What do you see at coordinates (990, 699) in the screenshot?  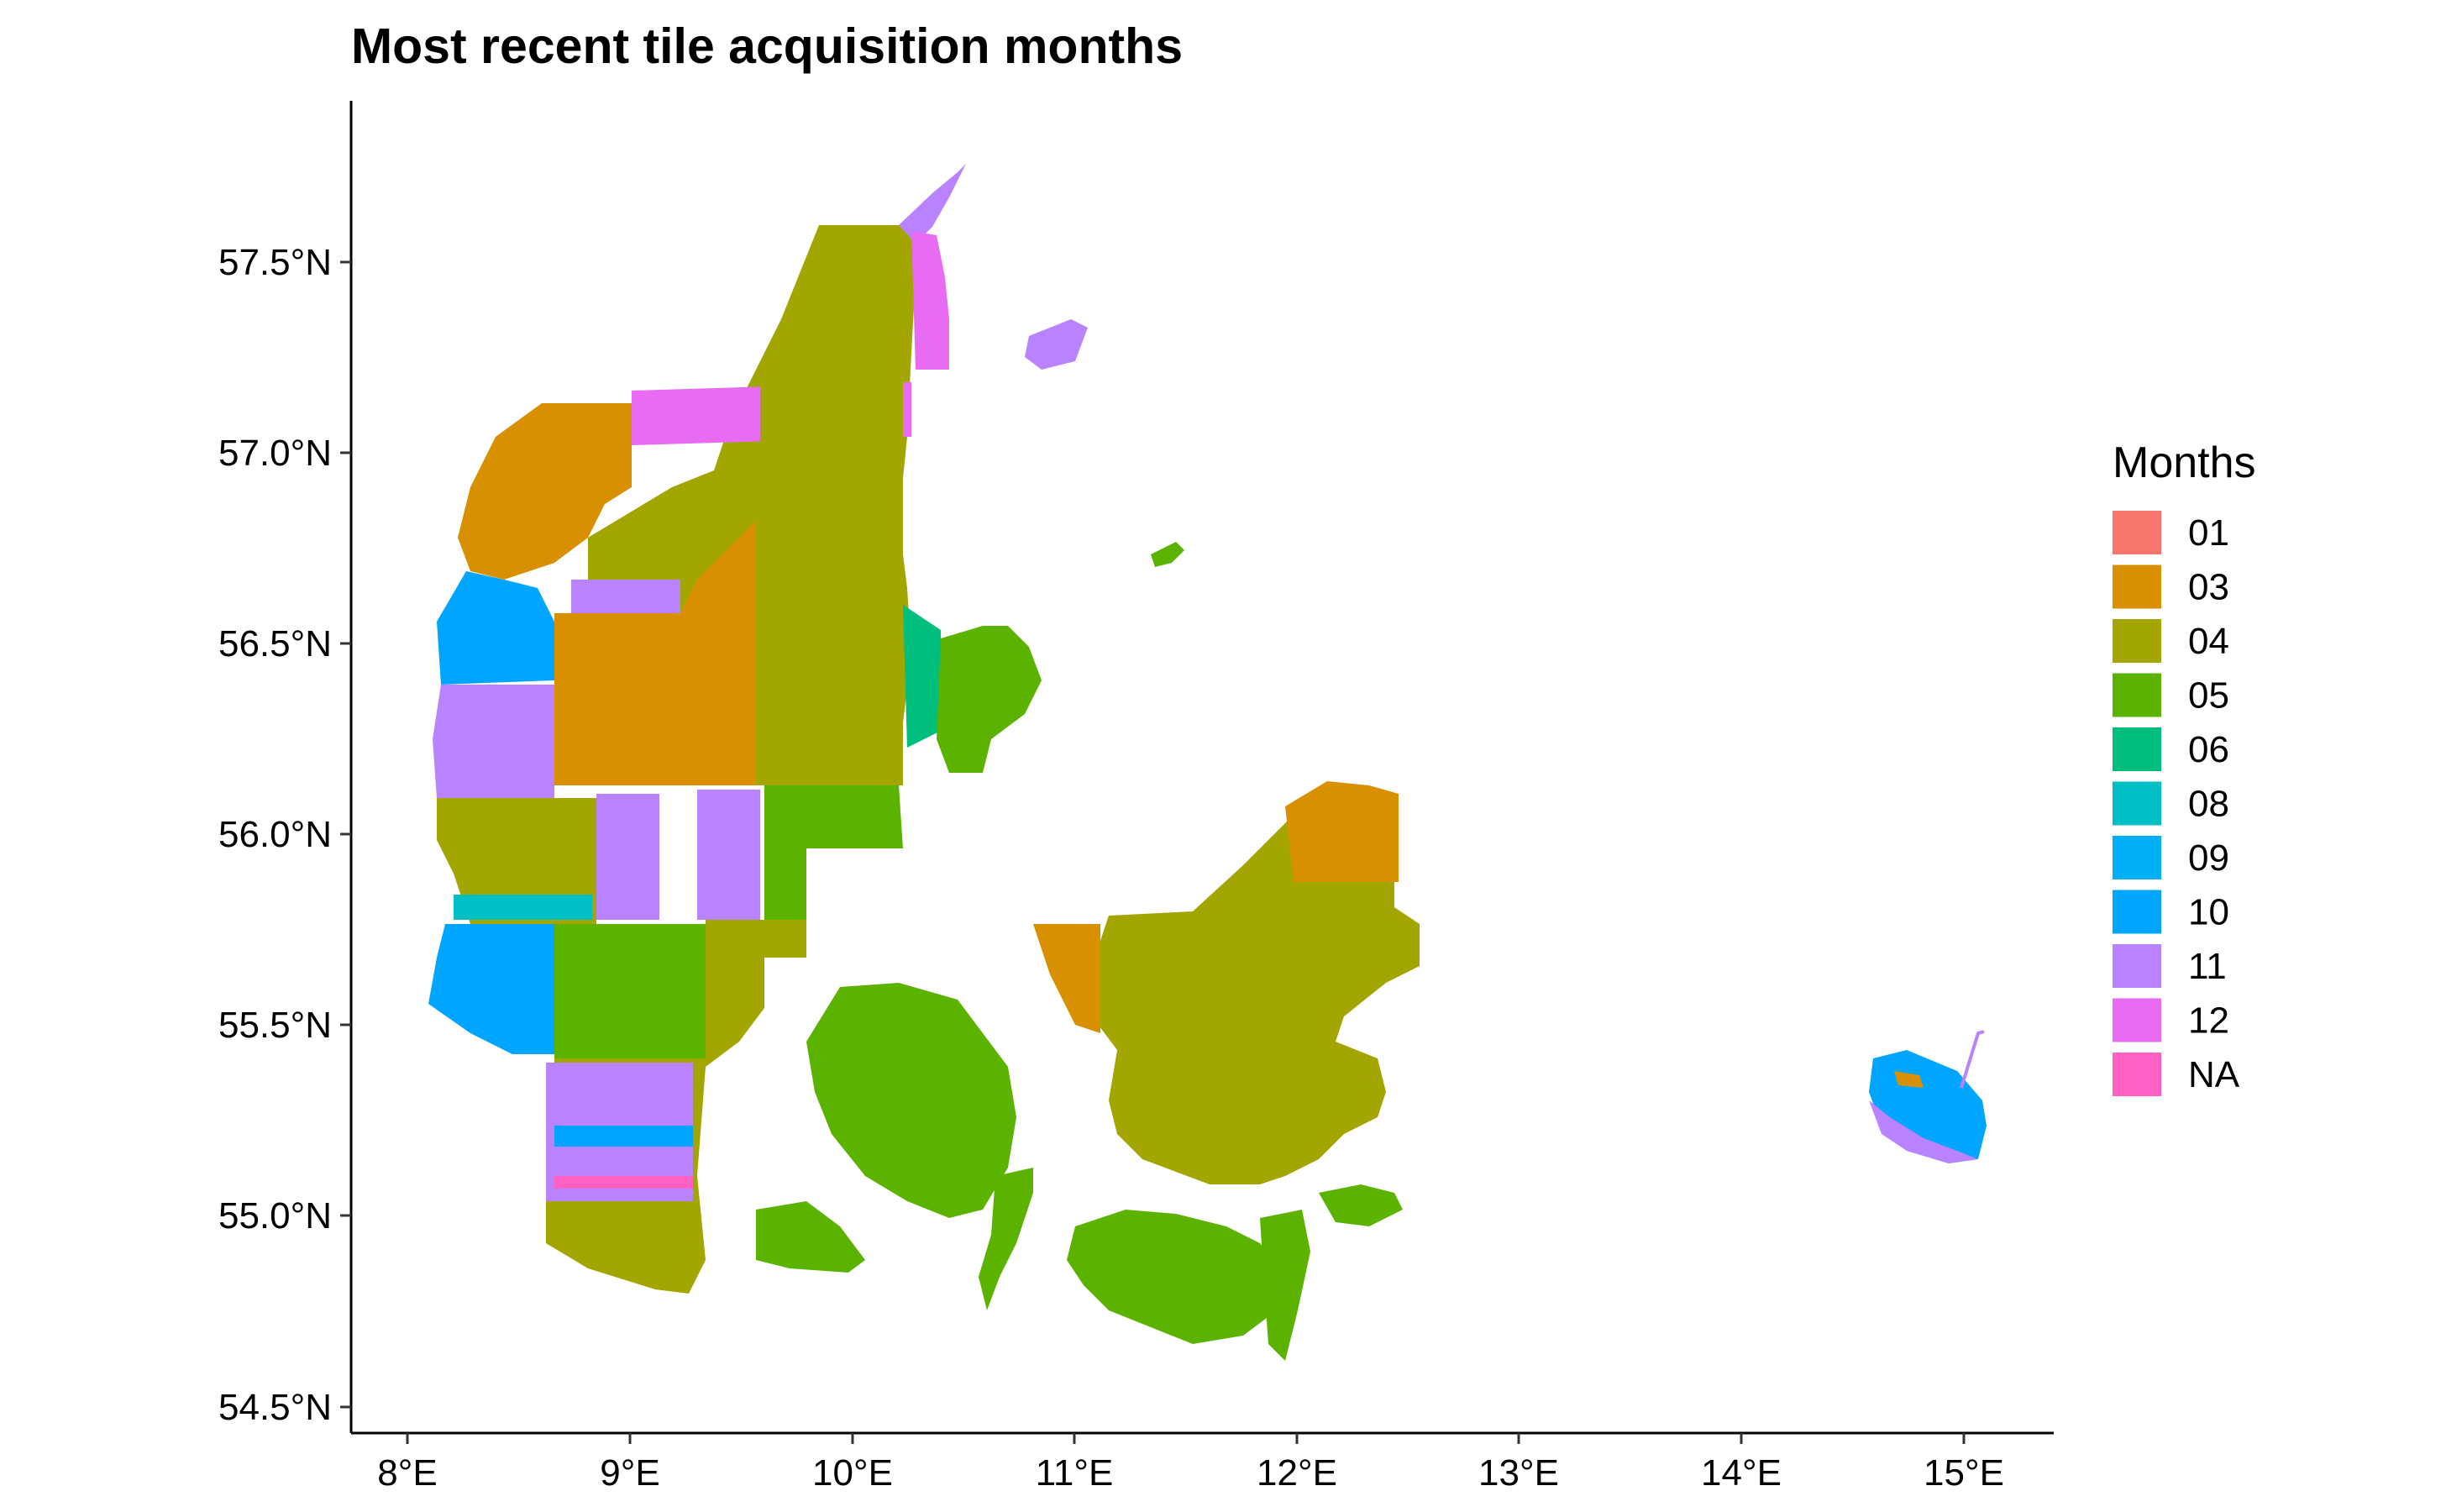 I see `region-djursland` at bounding box center [990, 699].